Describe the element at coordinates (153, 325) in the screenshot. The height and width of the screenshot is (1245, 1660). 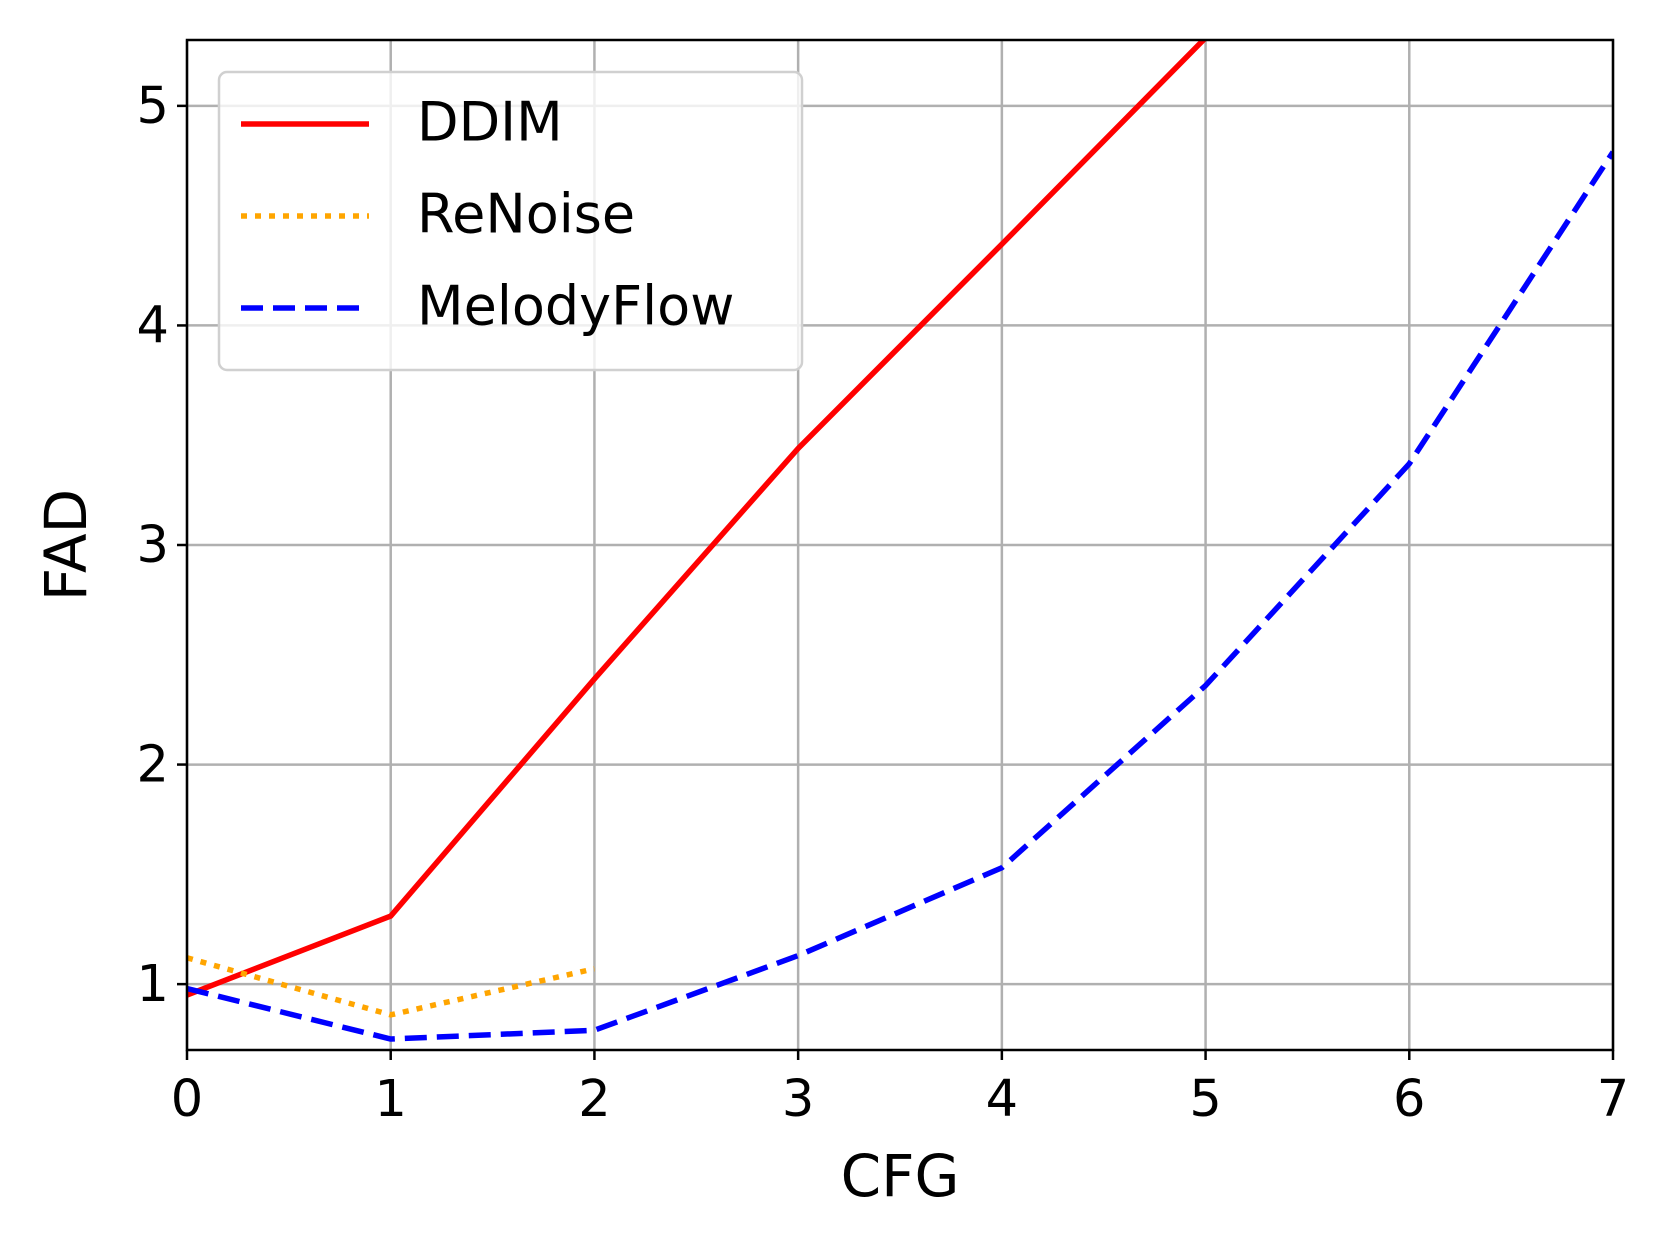
I see `y-tick-label: 4` at that location.